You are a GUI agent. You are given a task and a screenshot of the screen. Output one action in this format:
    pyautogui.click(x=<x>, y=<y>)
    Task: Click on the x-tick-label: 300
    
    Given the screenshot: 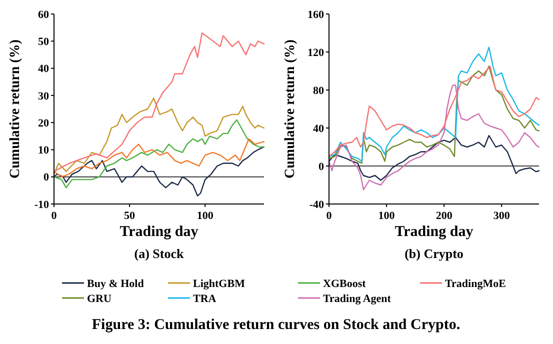 What is the action you would take?
    pyautogui.click(x=501, y=216)
    